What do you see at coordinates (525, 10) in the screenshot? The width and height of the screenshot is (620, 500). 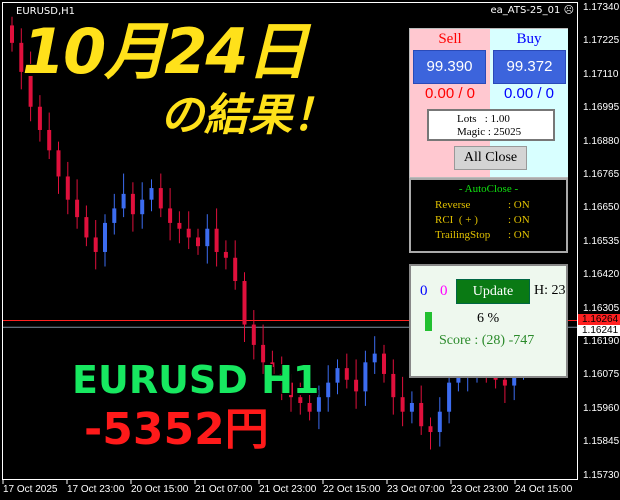 I see `ea-name-text: ea_ATS-25_01` at bounding box center [525, 10].